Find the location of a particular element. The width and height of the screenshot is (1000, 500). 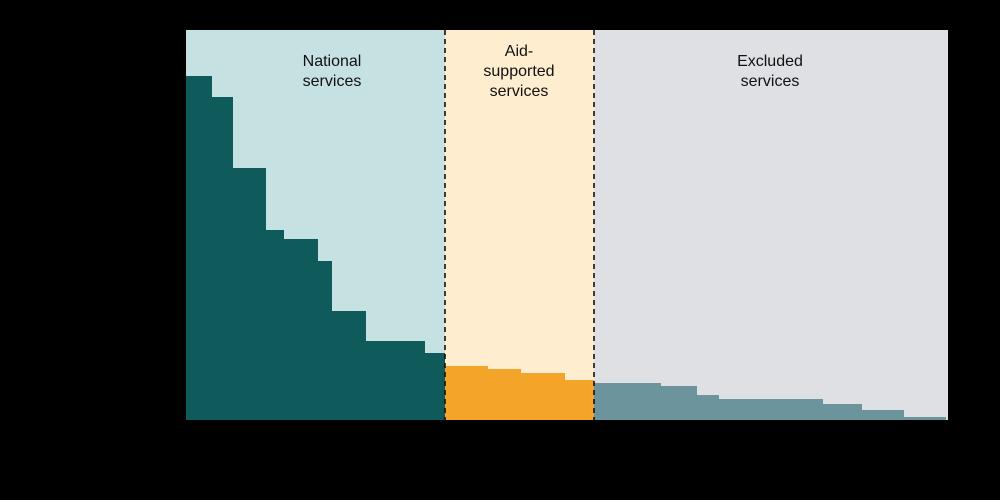

region-bg-aid-supported-services is located at coordinates (519, 225).